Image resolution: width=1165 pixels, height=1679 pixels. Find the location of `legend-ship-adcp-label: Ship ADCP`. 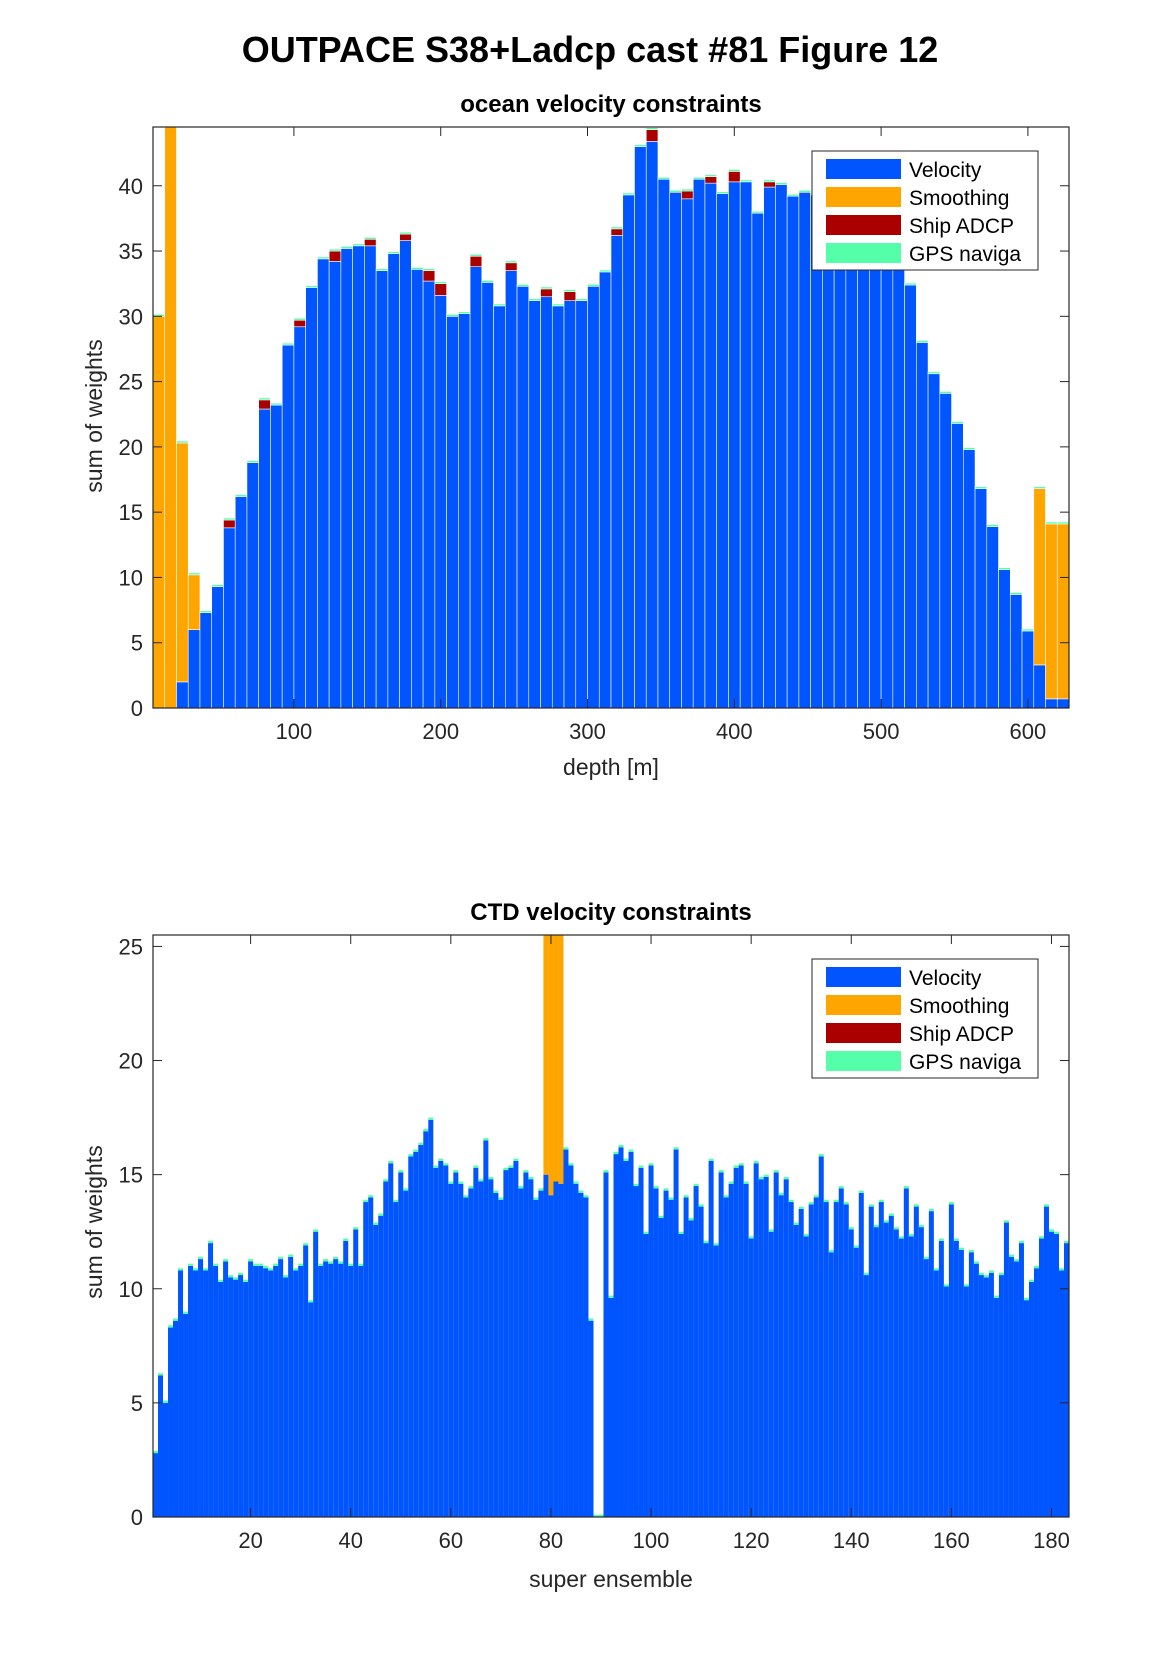

legend-ship-adcp-label: Ship ADCP is located at coordinates (961, 226).